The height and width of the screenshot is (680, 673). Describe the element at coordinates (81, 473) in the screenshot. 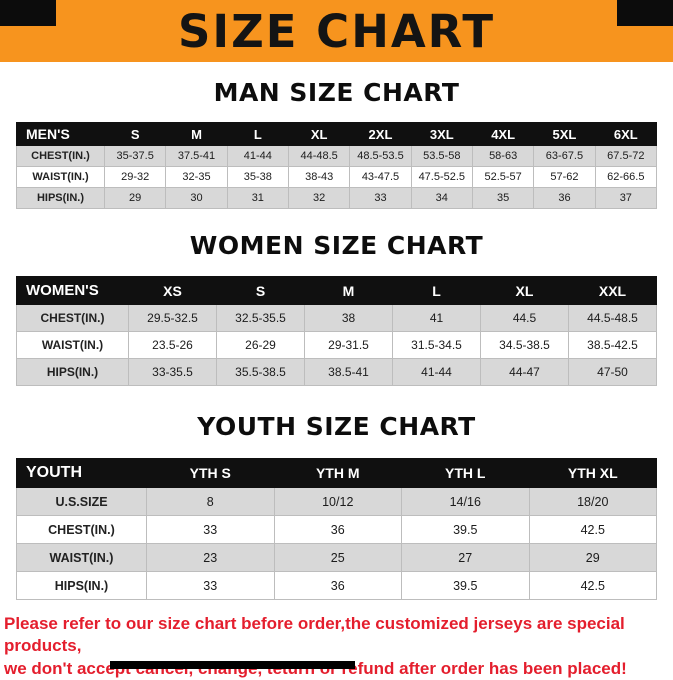

I see `youth-table-title: YOUTH` at that location.